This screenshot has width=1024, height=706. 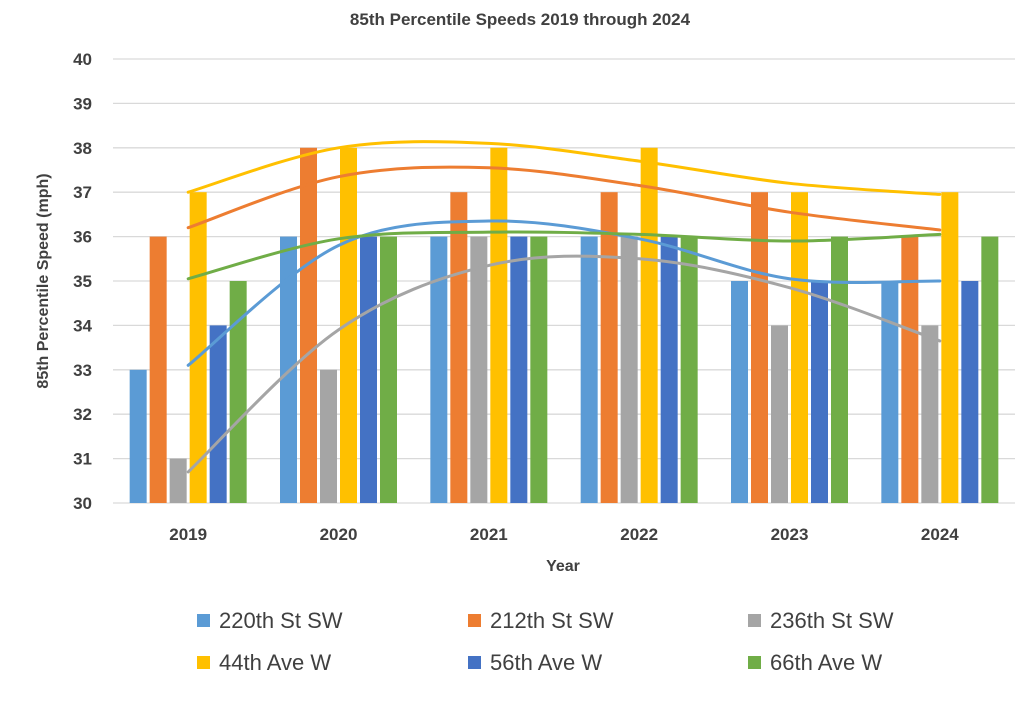 What do you see at coordinates (459, 347) in the screenshot?
I see `bar-212th-st-sw-2021` at bounding box center [459, 347].